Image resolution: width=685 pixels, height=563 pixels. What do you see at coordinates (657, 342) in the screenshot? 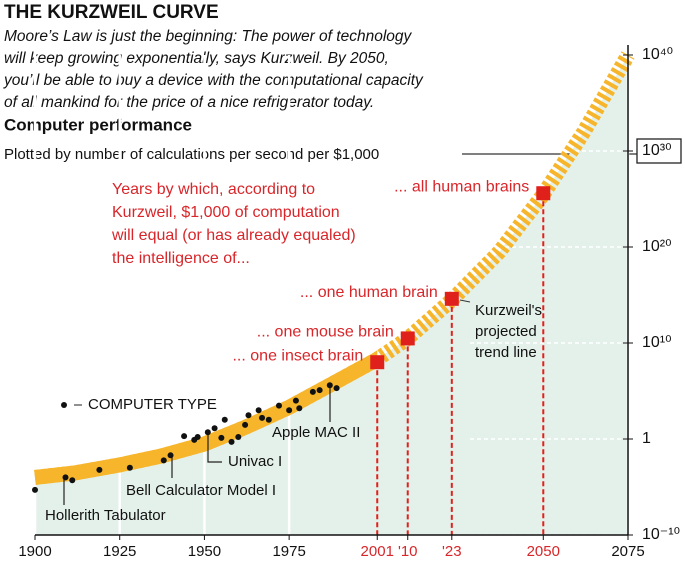
I see `y-tick-label: 10¹⁰` at bounding box center [657, 342].